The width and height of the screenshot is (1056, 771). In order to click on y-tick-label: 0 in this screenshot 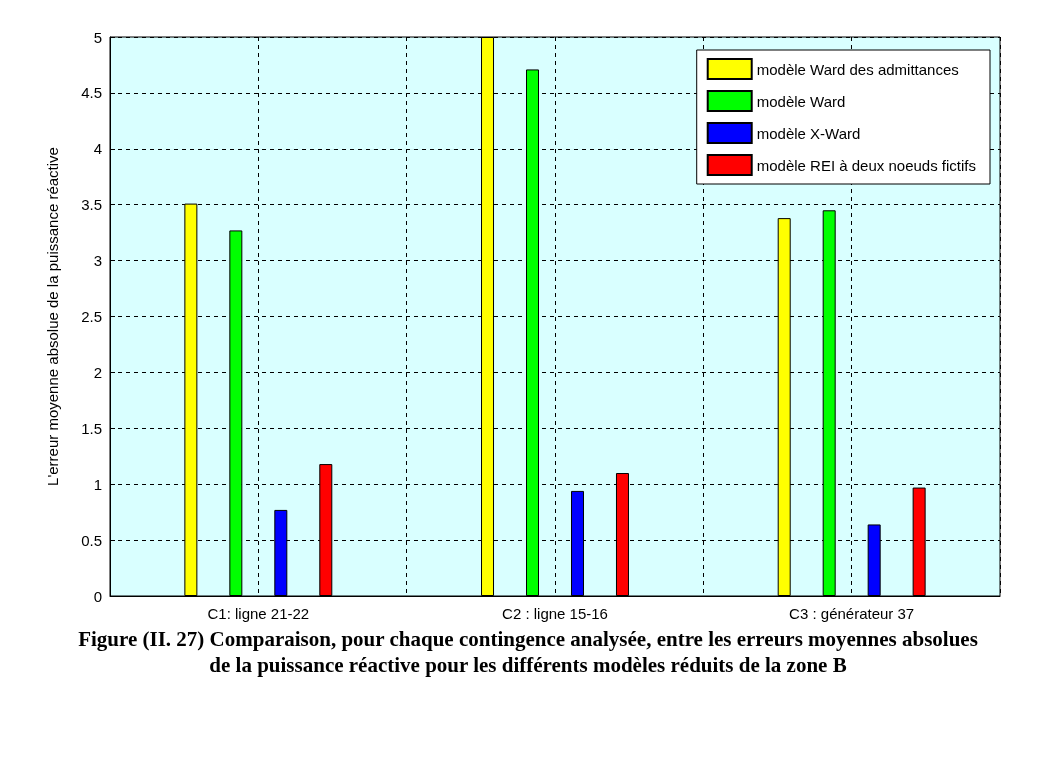, I will do `click(97, 596)`.